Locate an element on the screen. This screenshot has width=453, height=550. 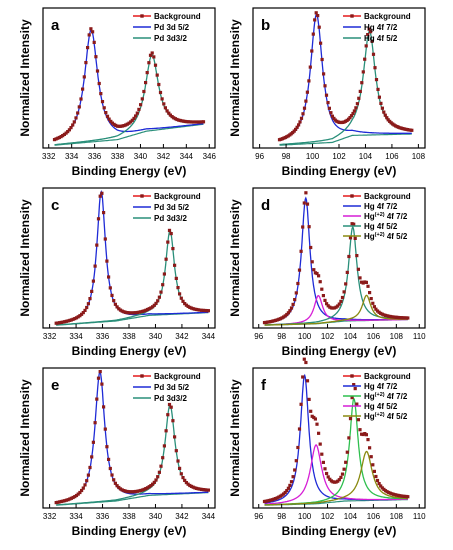
panel-letter: f is located at coordinates (264, 385).